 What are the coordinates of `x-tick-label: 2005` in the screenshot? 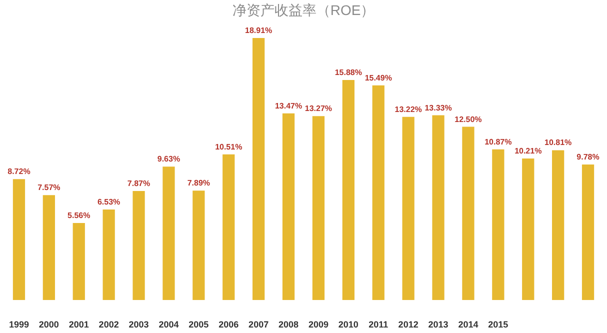 It's located at (198, 325).